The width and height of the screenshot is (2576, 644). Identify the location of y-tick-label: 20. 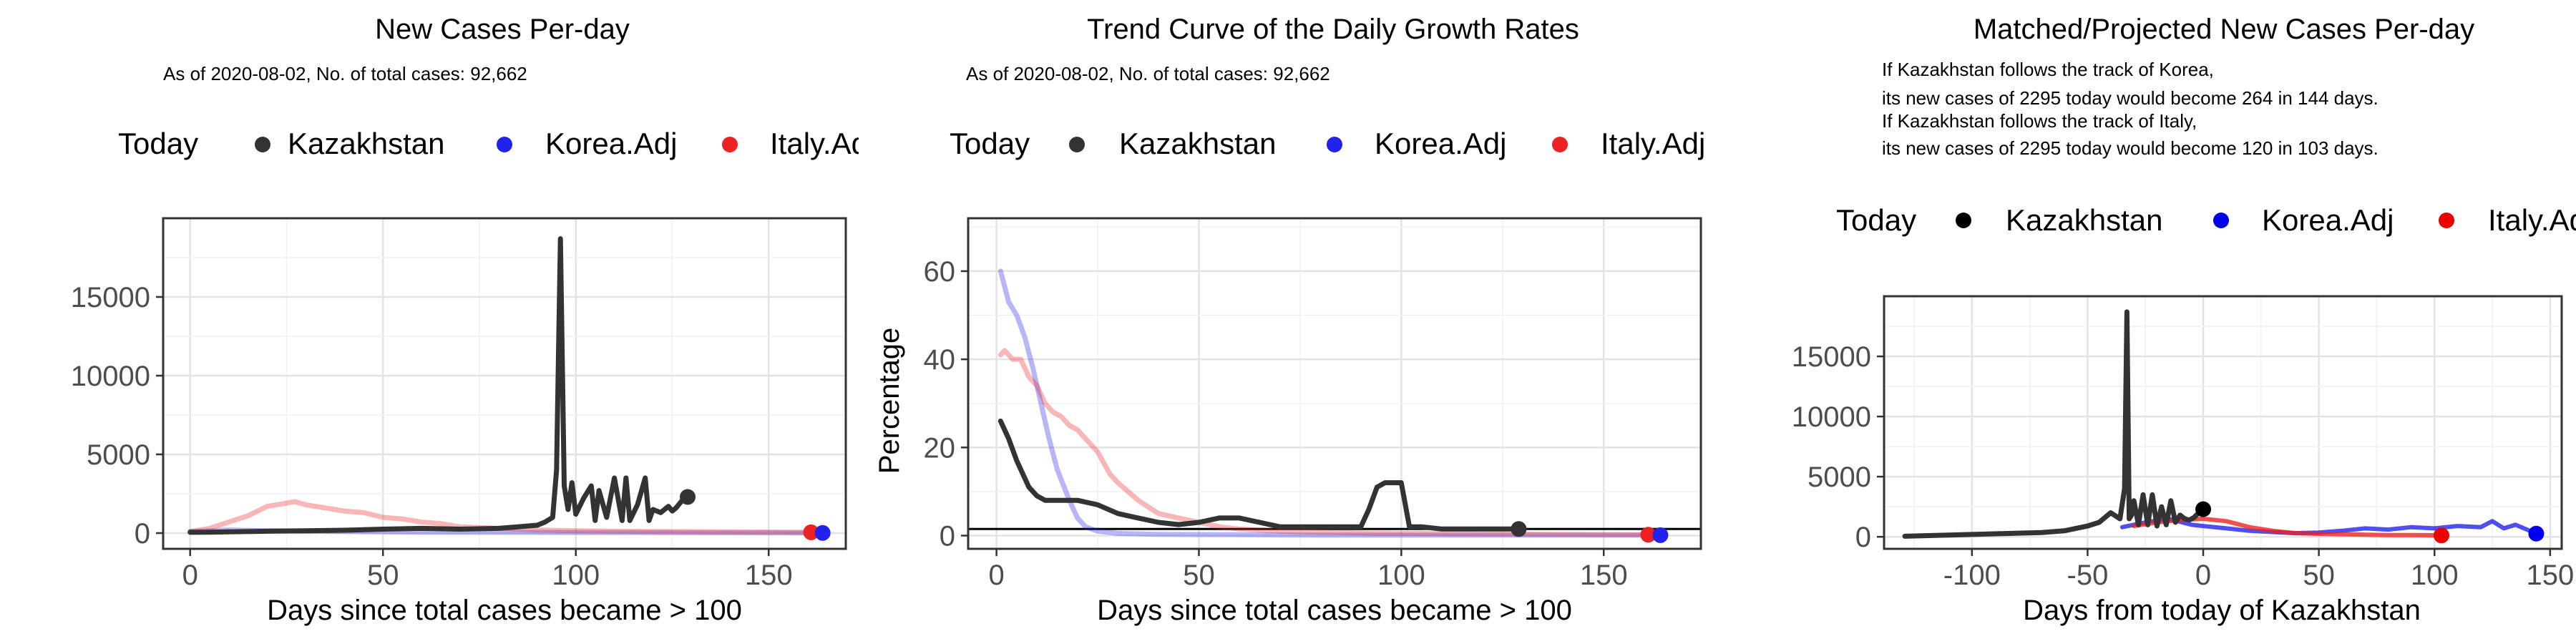
(940, 448).